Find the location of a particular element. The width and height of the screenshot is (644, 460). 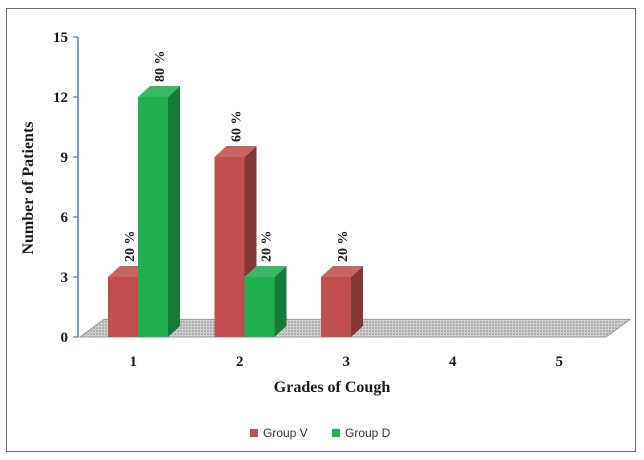

legend-label: Group D is located at coordinates (368, 433).